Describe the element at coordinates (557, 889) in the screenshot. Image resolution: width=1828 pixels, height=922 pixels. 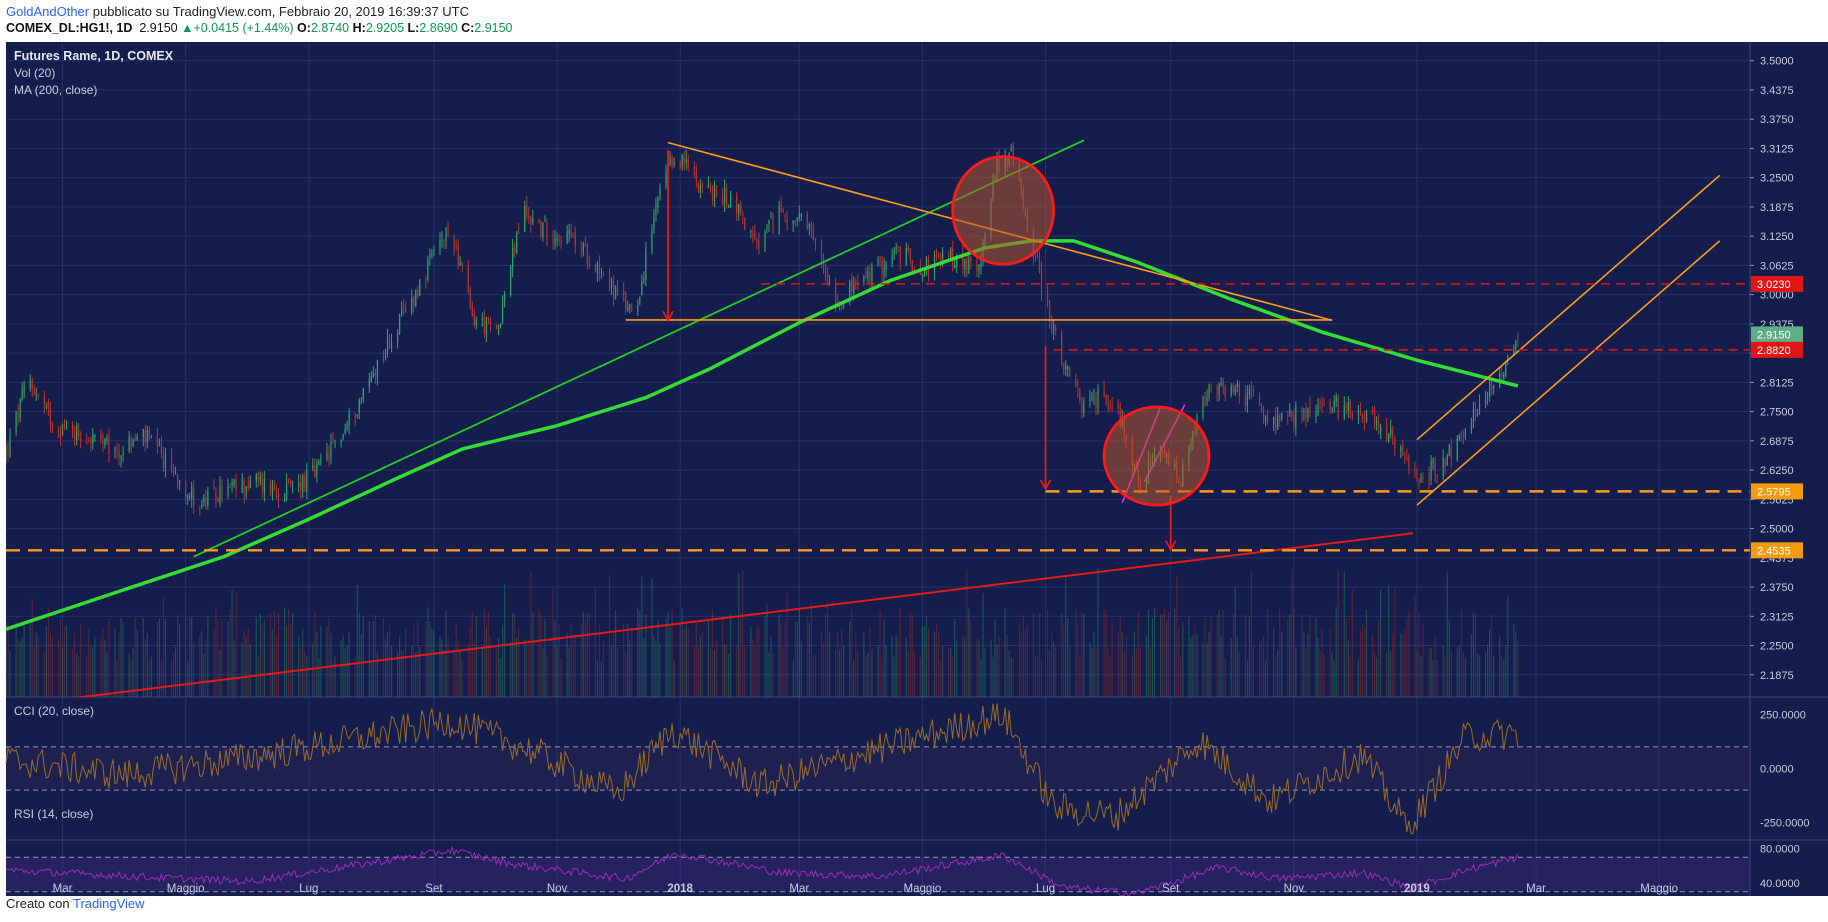
I see `x-tick-label: Nov` at that location.